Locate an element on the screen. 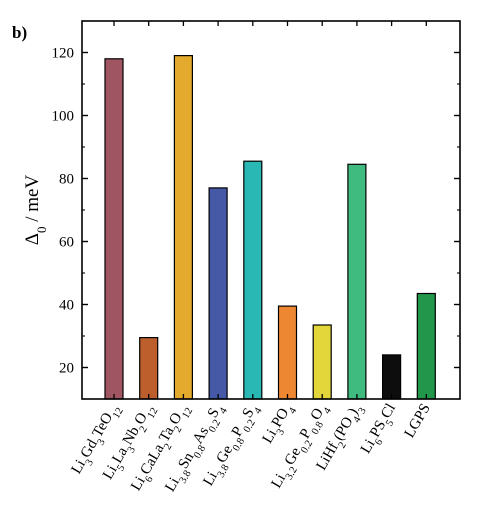 The height and width of the screenshot is (514, 503). y-axis-title: Δ0 / meV is located at coordinates (35, 210).